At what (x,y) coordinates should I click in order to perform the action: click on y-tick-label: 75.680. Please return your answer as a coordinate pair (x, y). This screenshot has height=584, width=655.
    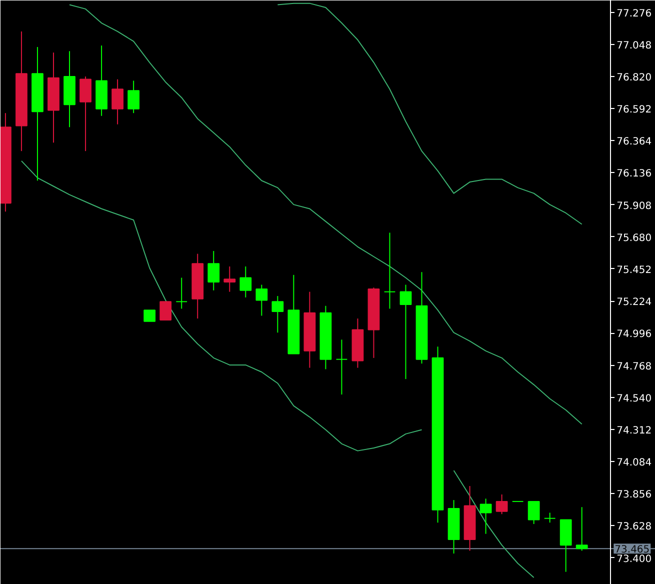
    Looking at the image, I should click on (634, 238).